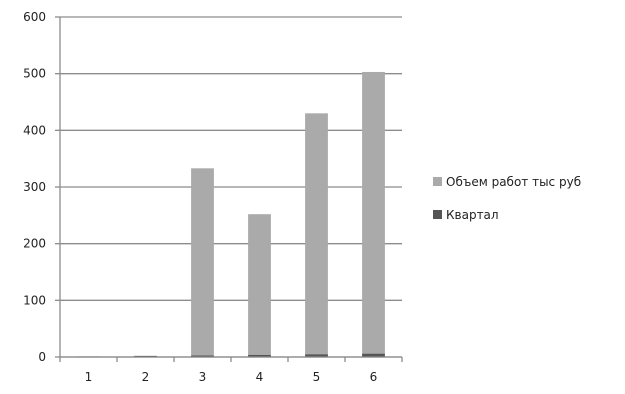 The width and height of the screenshot is (625, 394). Describe the element at coordinates (317, 377) in the screenshot. I see `x-tick-label: 5` at that location.